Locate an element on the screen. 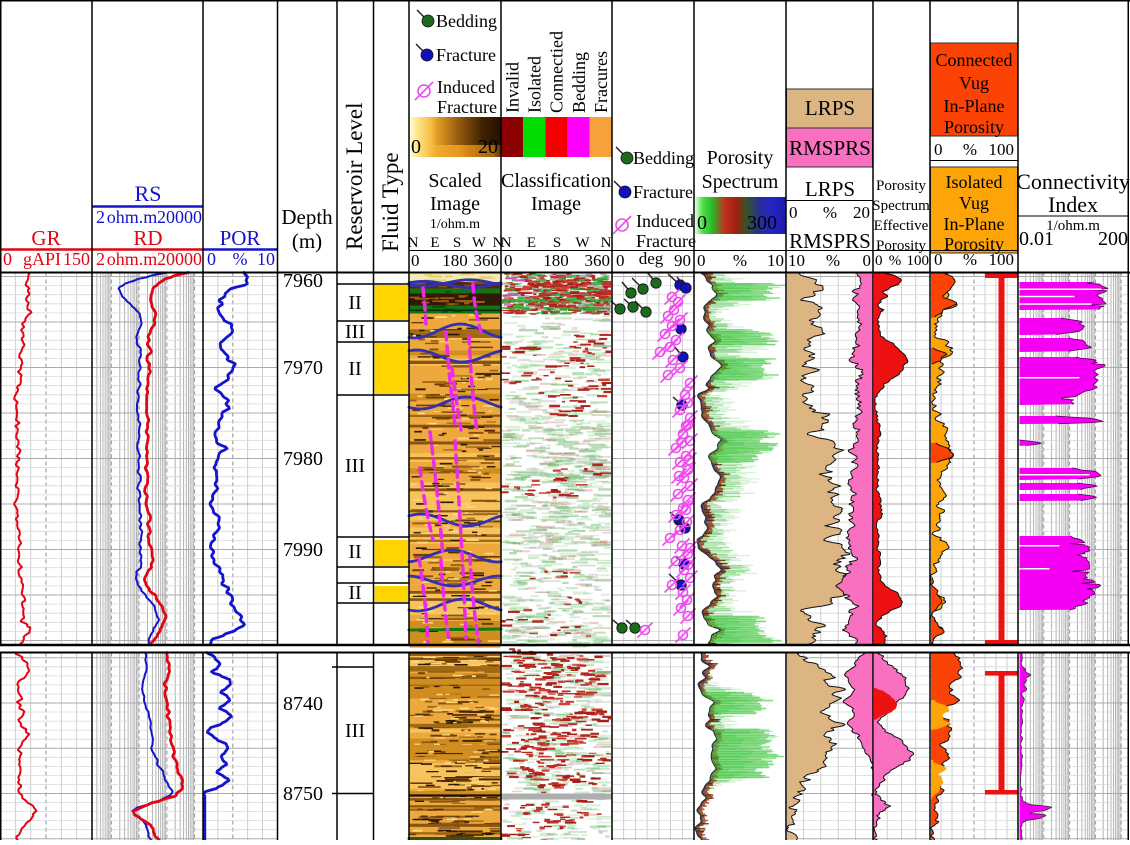  svg-text: (m) is located at coordinates (307, 241).